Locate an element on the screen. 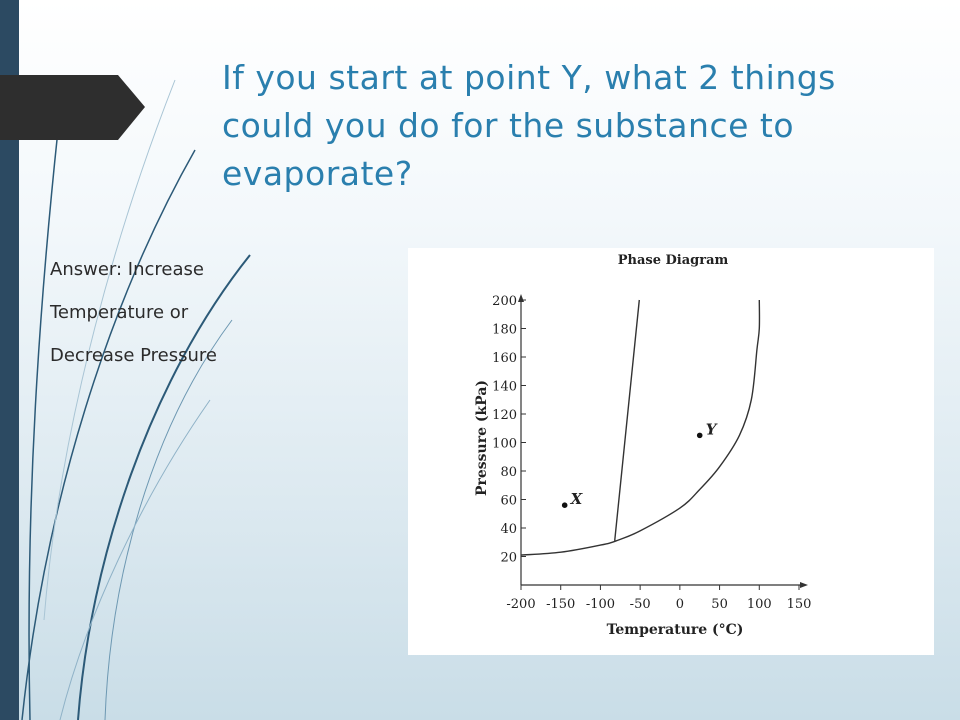  x-tick-label: -50 is located at coordinates (640, 604).